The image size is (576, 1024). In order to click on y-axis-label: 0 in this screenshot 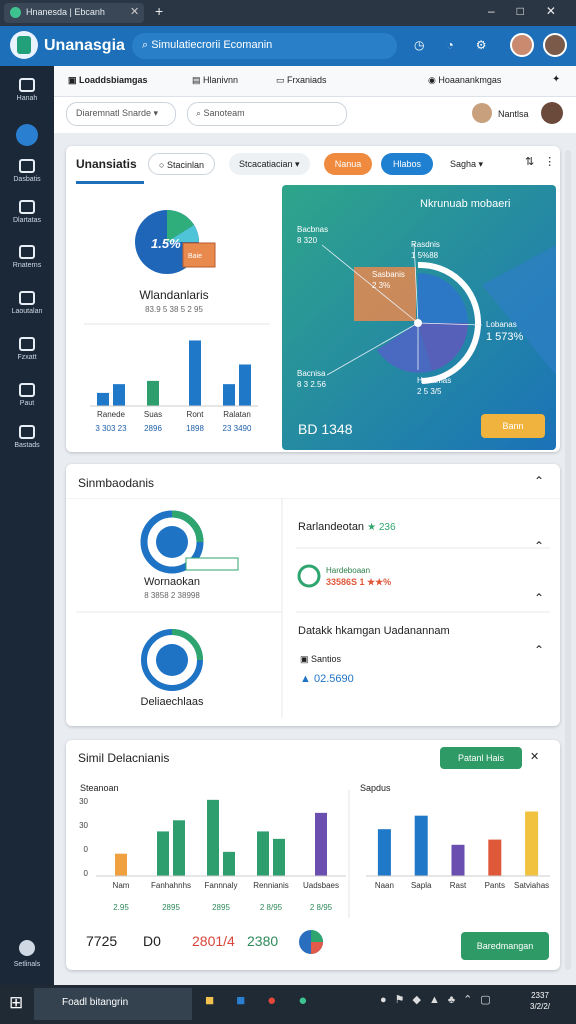, I will do `click(86, 849)`.